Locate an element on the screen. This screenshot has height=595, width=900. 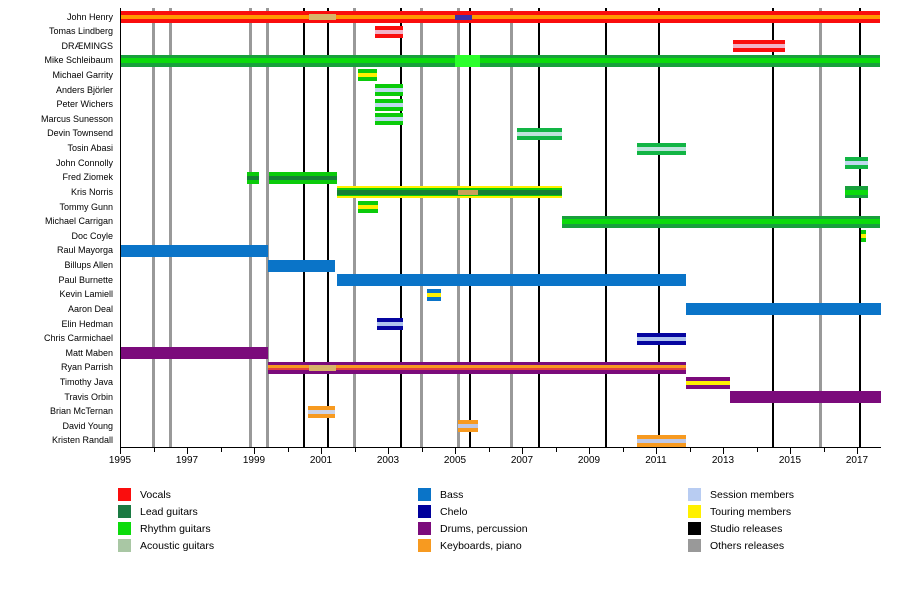
legend-item: Vocals is located at coordinates (238, 495).